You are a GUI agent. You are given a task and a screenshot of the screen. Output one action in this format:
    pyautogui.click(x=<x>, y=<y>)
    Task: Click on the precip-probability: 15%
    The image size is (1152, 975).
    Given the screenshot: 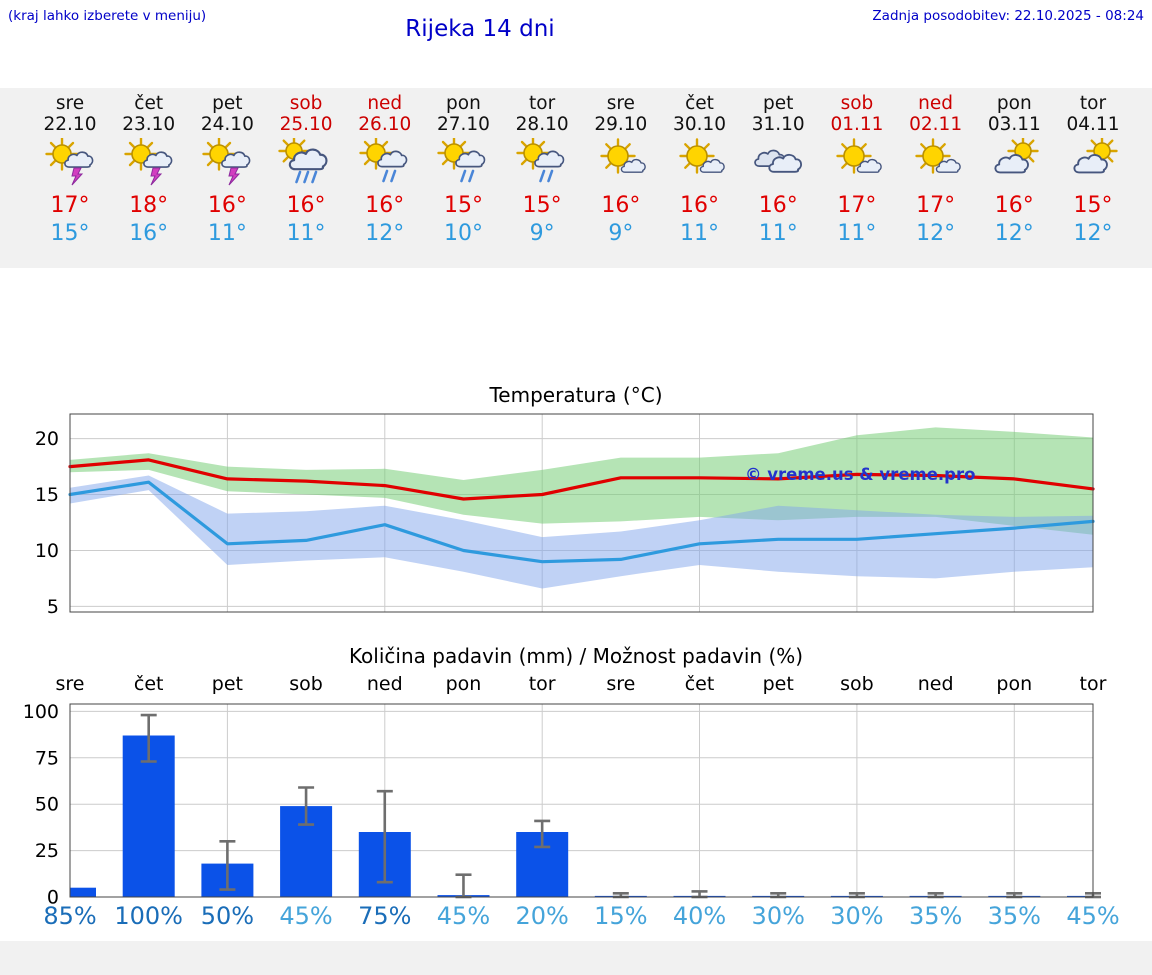 What is the action you would take?
    pyautogui.click(x=621, y=916)
    